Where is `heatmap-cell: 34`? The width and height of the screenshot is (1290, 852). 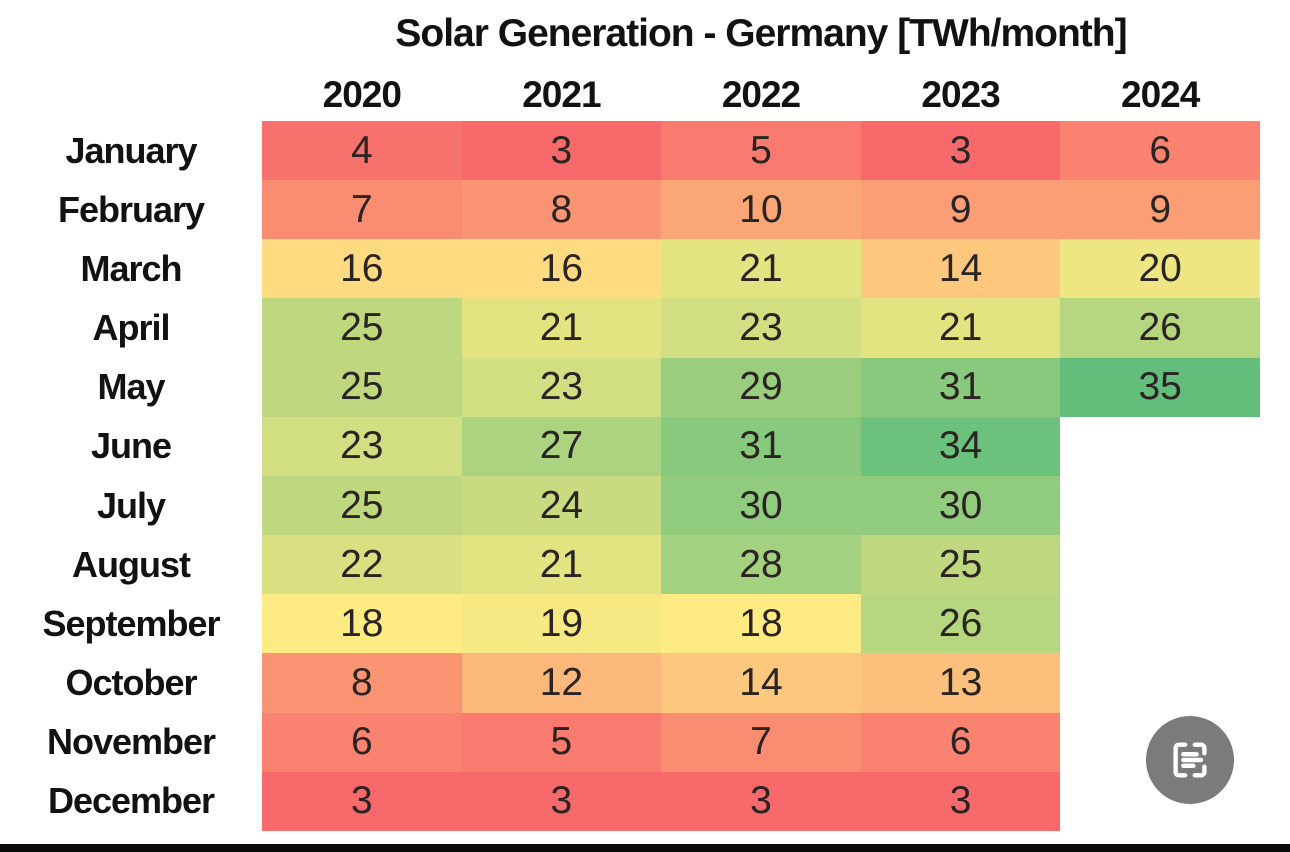 heatmap-cell: 34 is located at coordinates (960, 446).